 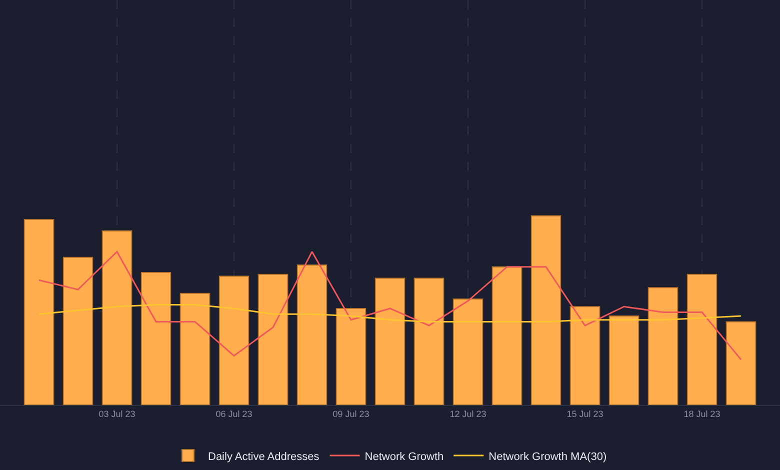 What do you see at coordinates (264, 456) in the screenshot?
I see `legend-label: Daily Active Addresses` at bounding box center [264, 456].